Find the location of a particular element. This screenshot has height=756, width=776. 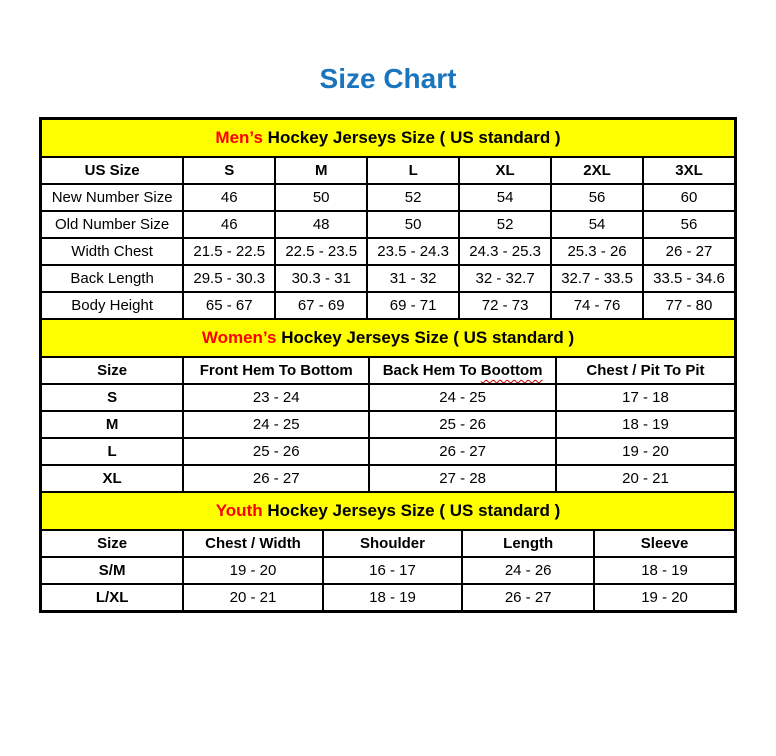

table-row: M 24 - 25 25 - 26 18 - 19 is located at coordinates (388, 424).